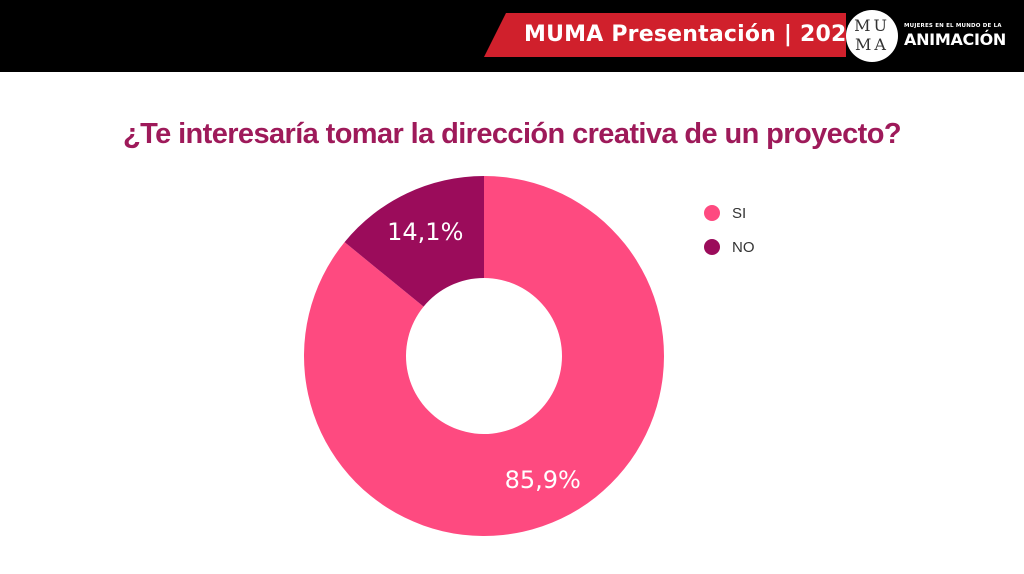  What do you see at coordinates (953, 26) in the screenshot?
I see `logo-subtitle: MUJERES EN EL MUNDO DE LA` at bounding box center [953, 26].